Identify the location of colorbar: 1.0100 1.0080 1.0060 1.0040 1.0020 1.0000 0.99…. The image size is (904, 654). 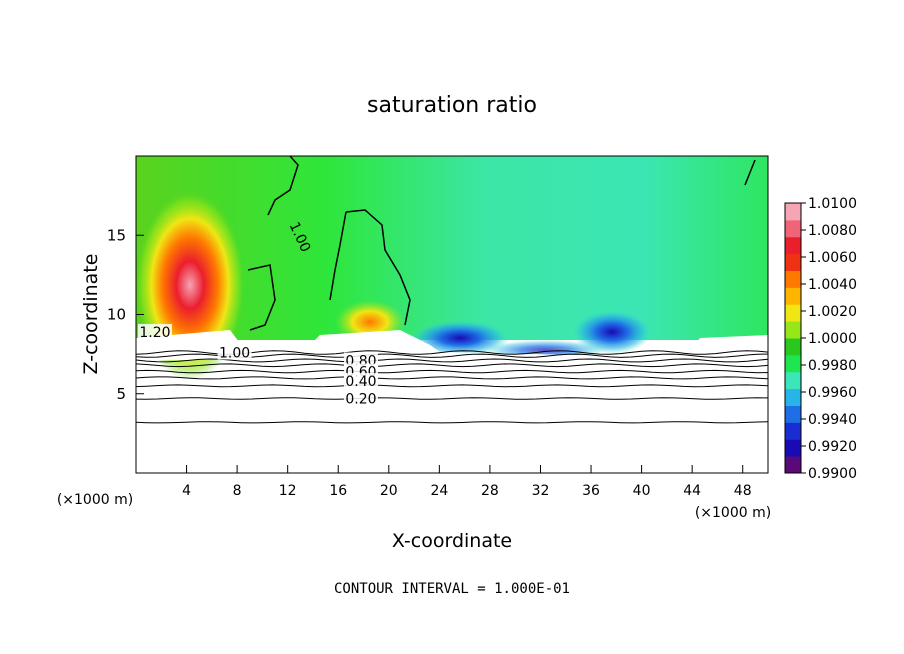
(820, 339).